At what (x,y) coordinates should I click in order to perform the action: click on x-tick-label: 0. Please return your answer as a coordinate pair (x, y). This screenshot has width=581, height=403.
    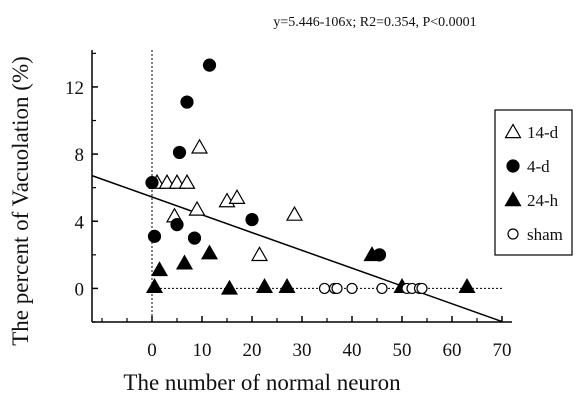
    Looking at the image, I should click on (152, 350).